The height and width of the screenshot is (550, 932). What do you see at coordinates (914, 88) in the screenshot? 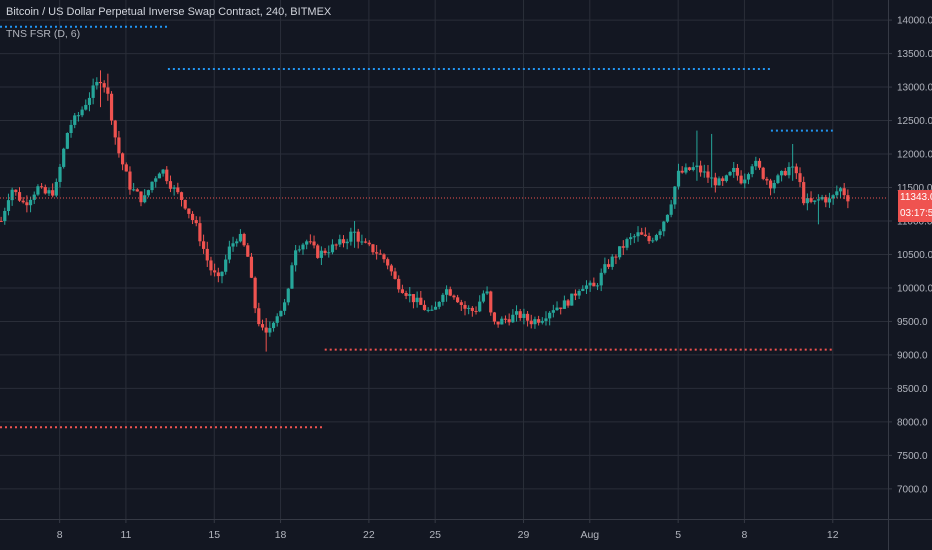
I see `y-tick-label: 13000.0` at bounding box center [914, 88].